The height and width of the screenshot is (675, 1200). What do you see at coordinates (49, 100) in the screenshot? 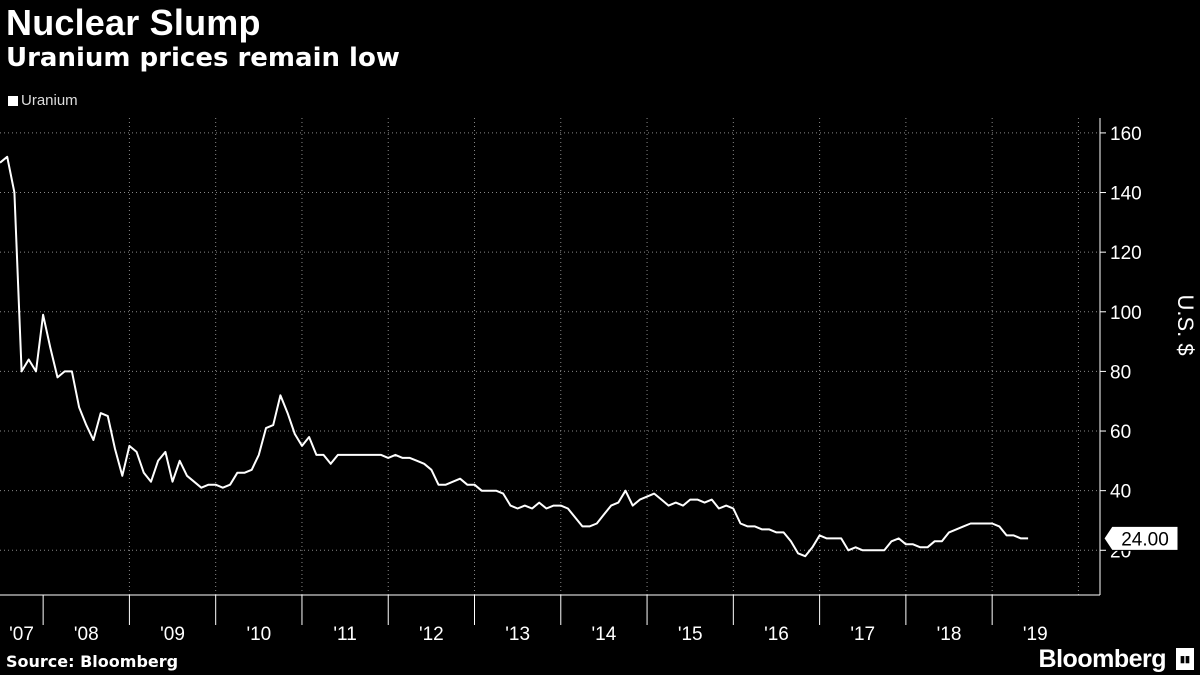
I see `legend-label: Uranium` at bounding box center [49, 100].